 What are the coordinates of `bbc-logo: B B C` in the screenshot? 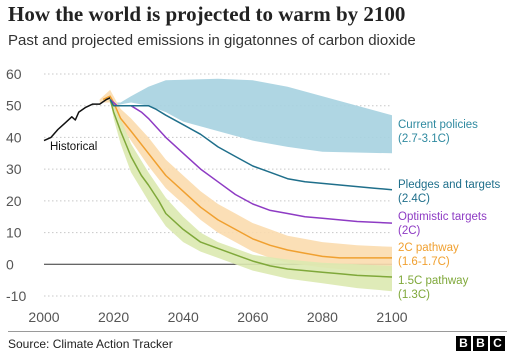 It's located at (480, 343).